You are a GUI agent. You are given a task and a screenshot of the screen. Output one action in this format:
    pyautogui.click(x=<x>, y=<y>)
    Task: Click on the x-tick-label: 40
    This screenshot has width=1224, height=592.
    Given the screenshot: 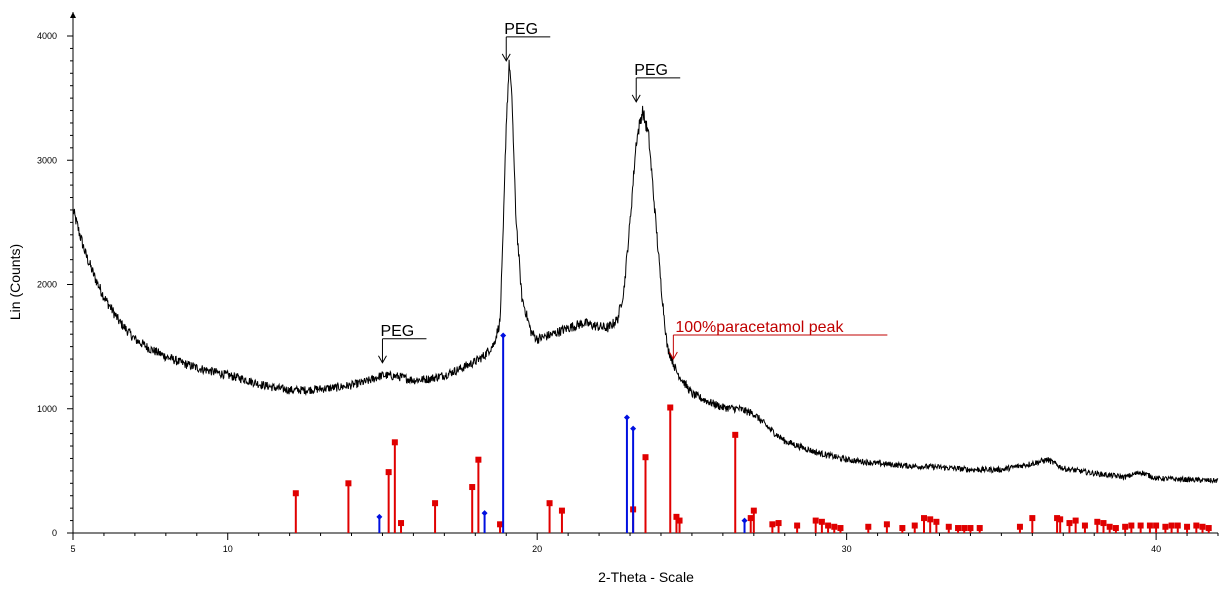 What is the action you would take?
    pyautogui.click(x=1156, y=549)
    